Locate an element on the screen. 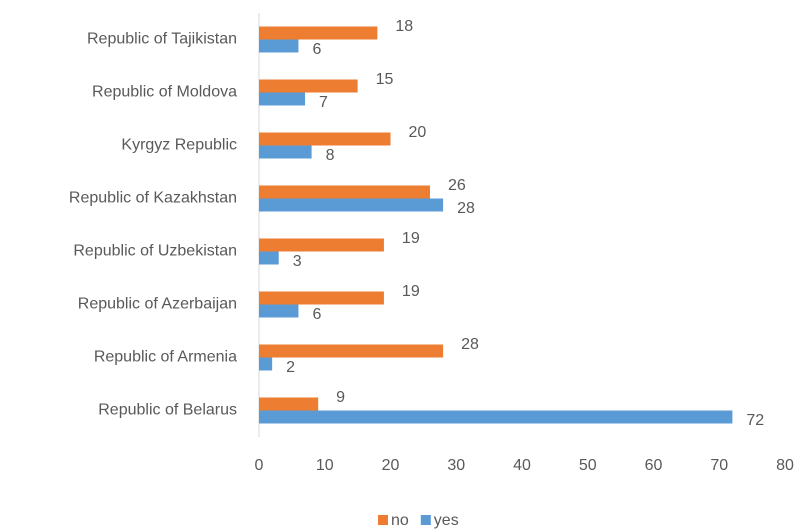 The image size is (801, 531). x-tick-label: 20 is located at coordinates (391, 465).